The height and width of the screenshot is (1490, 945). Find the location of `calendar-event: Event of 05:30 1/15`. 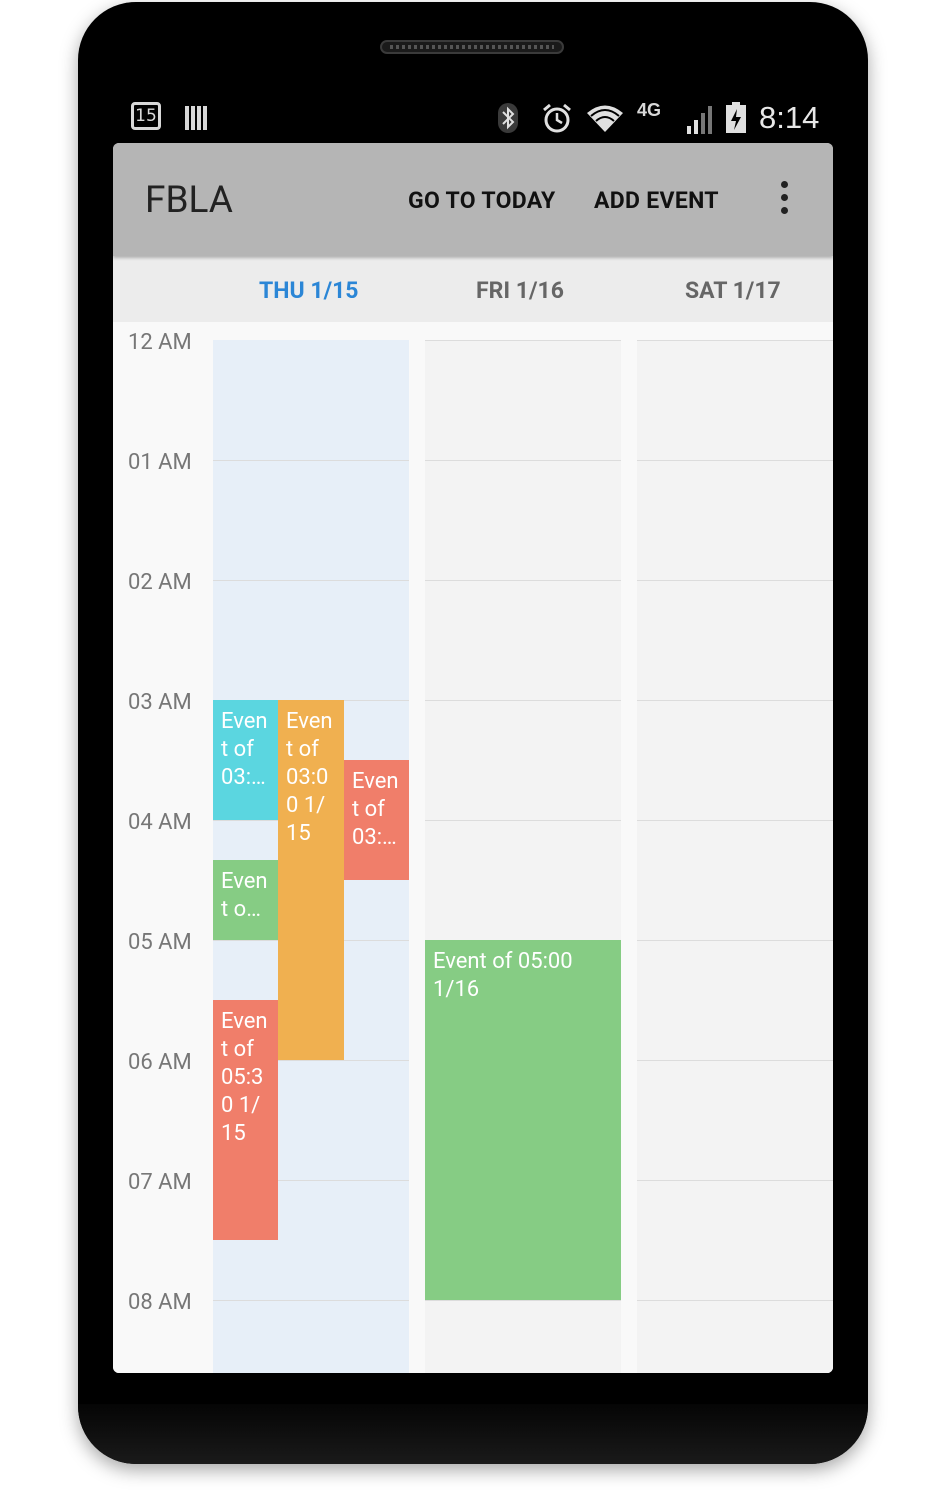

calendar-event: Event of 05:30 1/15 is located at coordinates (245, 1120).